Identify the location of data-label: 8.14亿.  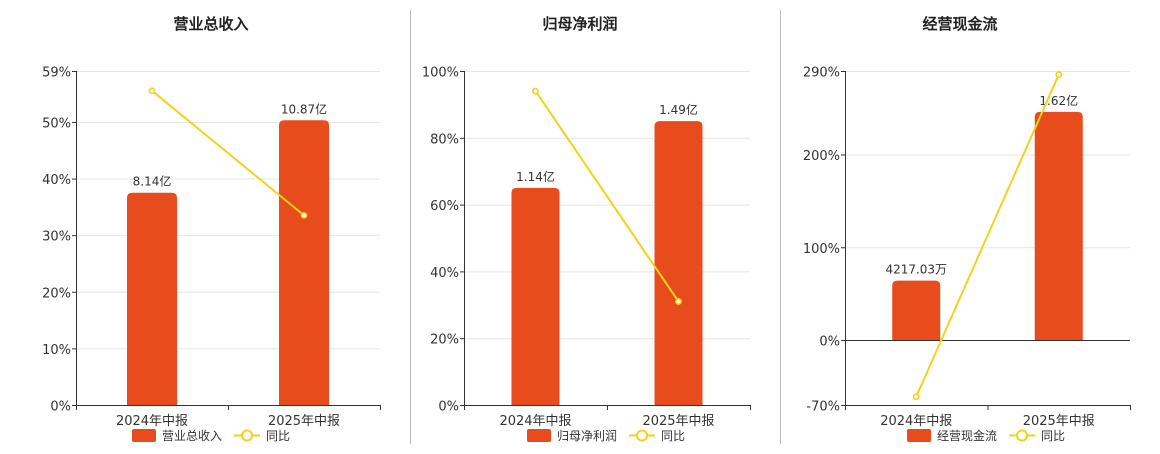
(152, 181).